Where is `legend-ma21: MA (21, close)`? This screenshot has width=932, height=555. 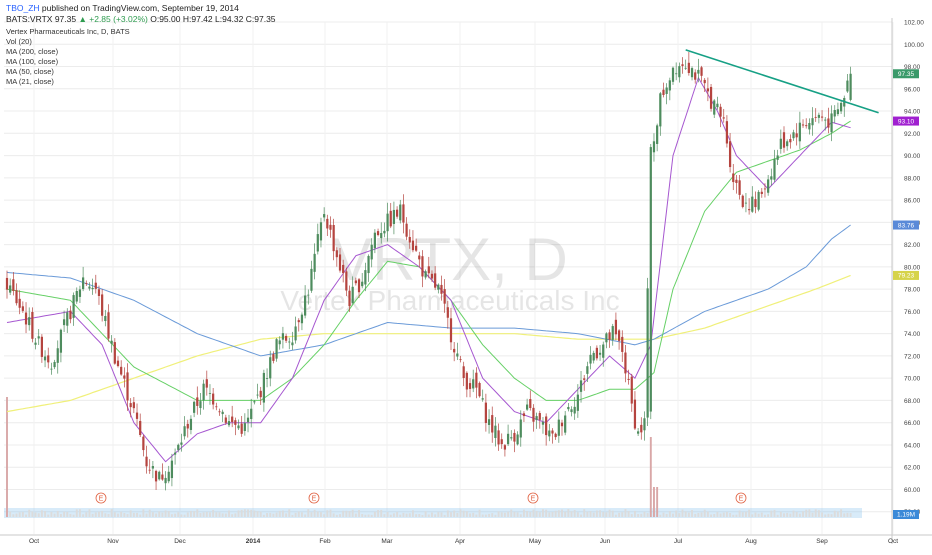 legend-ma21: MA (21, close) is located at coordinates (30, 81).